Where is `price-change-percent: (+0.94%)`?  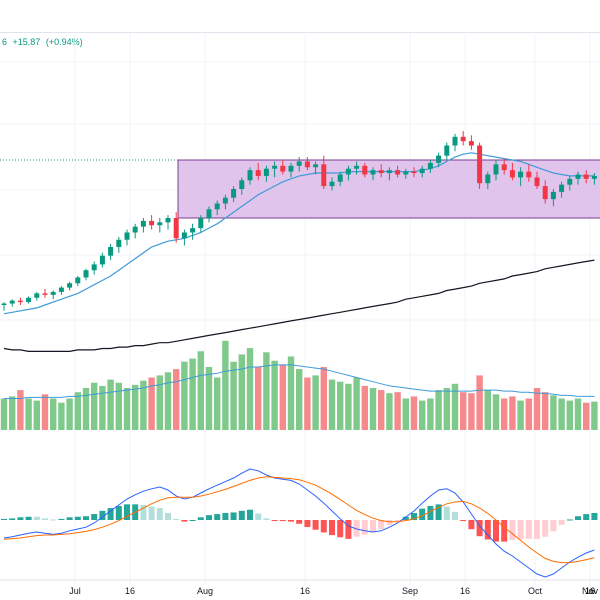
price-change-percent: (+0.94%) is located at coordinates (64, 42).